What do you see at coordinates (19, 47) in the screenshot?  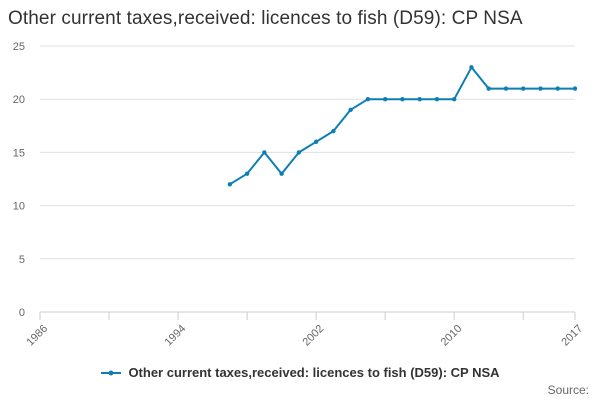 I see `y-tick-label: 25` at bounding box center [19, 47].